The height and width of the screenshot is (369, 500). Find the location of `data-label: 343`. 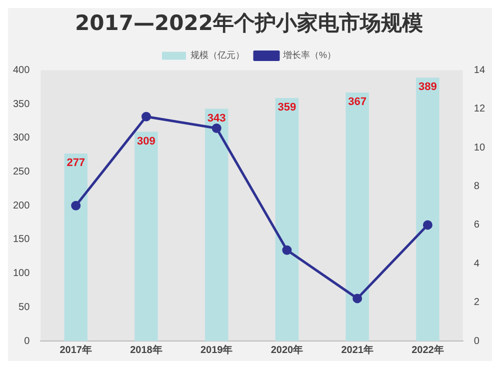

data-label: 343 is located at coordinates (216, 118).